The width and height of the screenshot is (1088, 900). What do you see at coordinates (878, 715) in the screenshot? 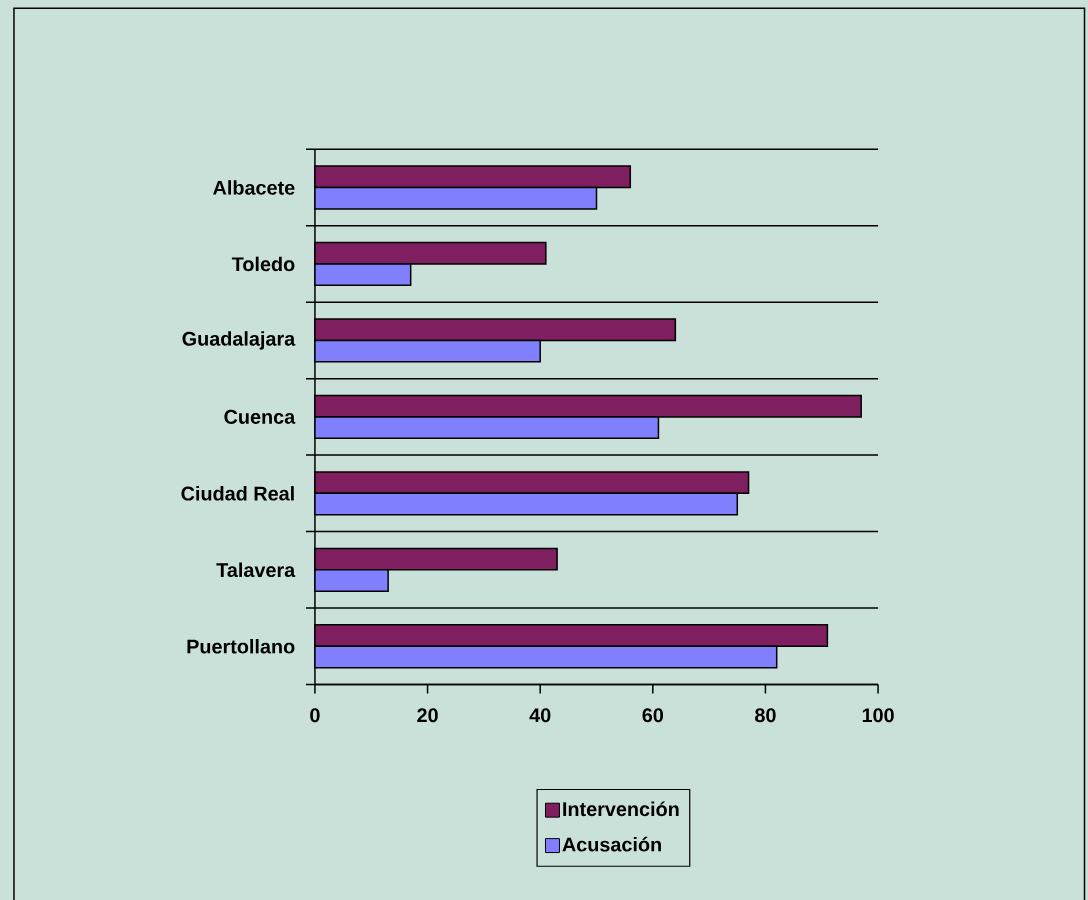
I see `x-tick-label: 100` at bounding box center [878, 715].